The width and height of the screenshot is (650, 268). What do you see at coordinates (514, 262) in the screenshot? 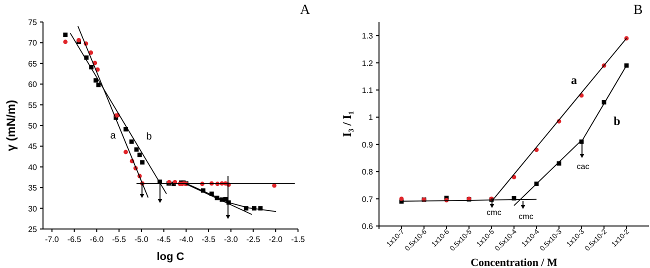
I see `x-axis-title: Concentration / M` at bounding box center [514, 262].